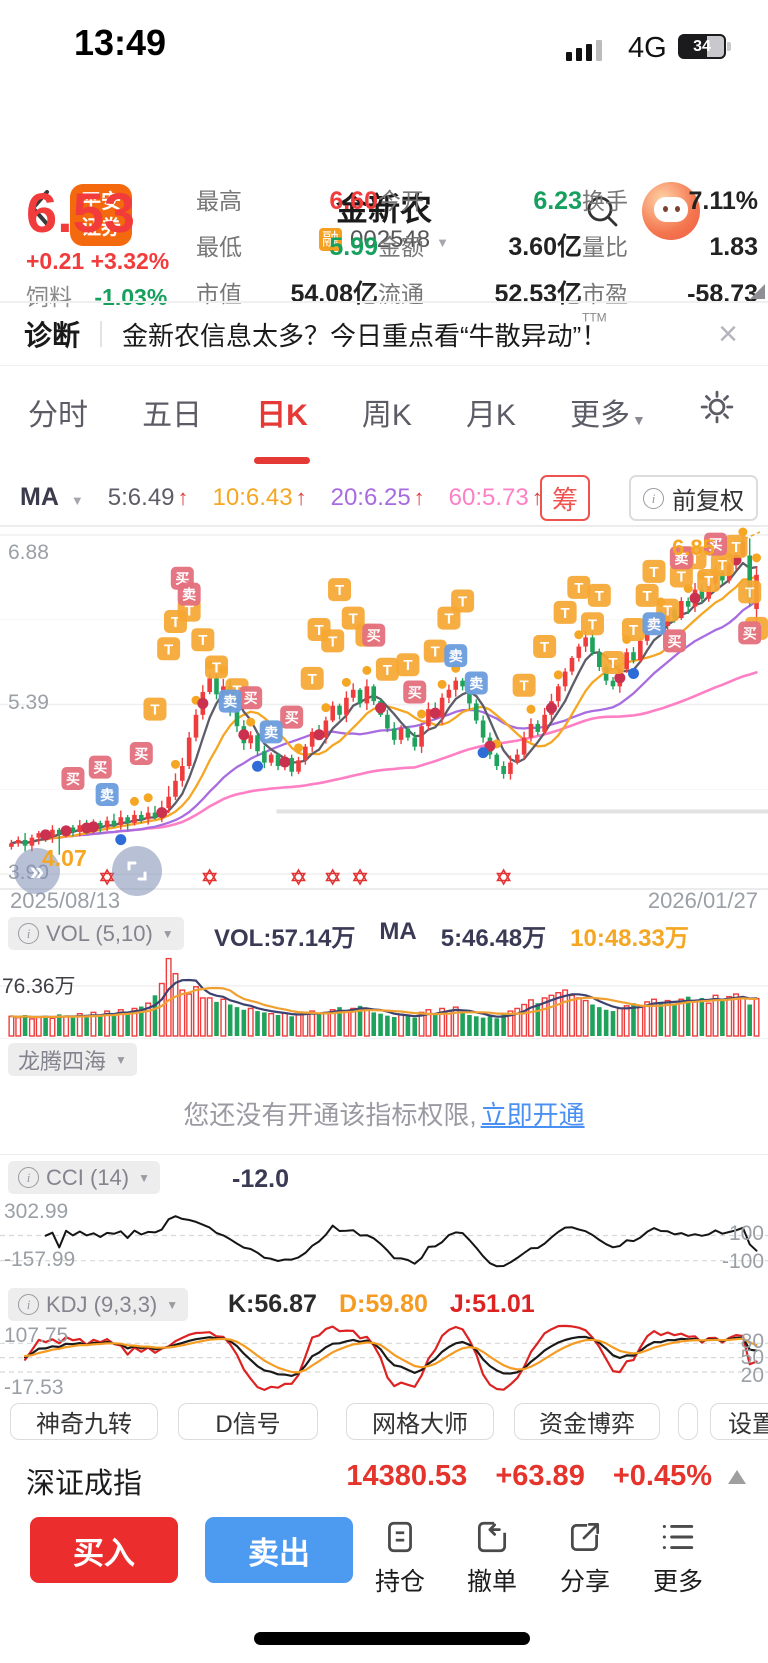 This screenshot has width=768, height=1663. I want to click on search-button, so click(603, 214).